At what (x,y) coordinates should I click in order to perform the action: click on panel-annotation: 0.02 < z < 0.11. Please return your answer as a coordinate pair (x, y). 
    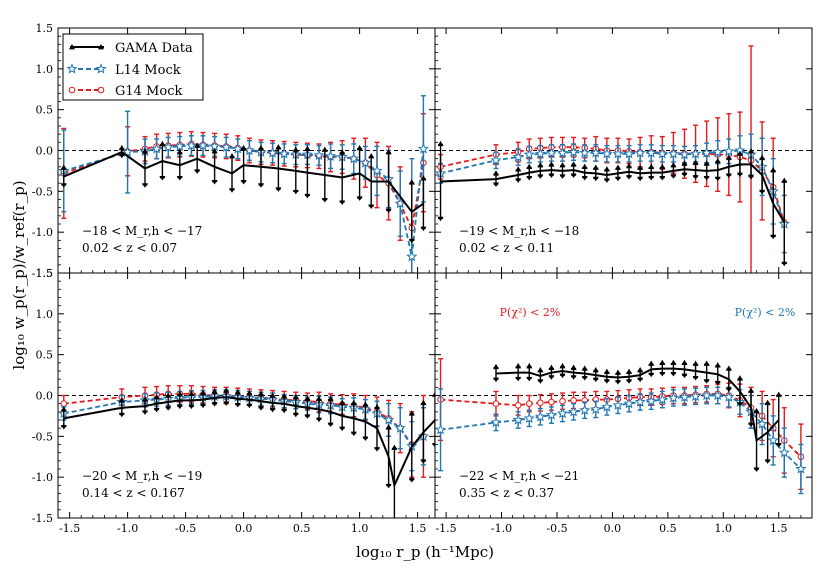
    Looking at the image, I should click on (506, 248).